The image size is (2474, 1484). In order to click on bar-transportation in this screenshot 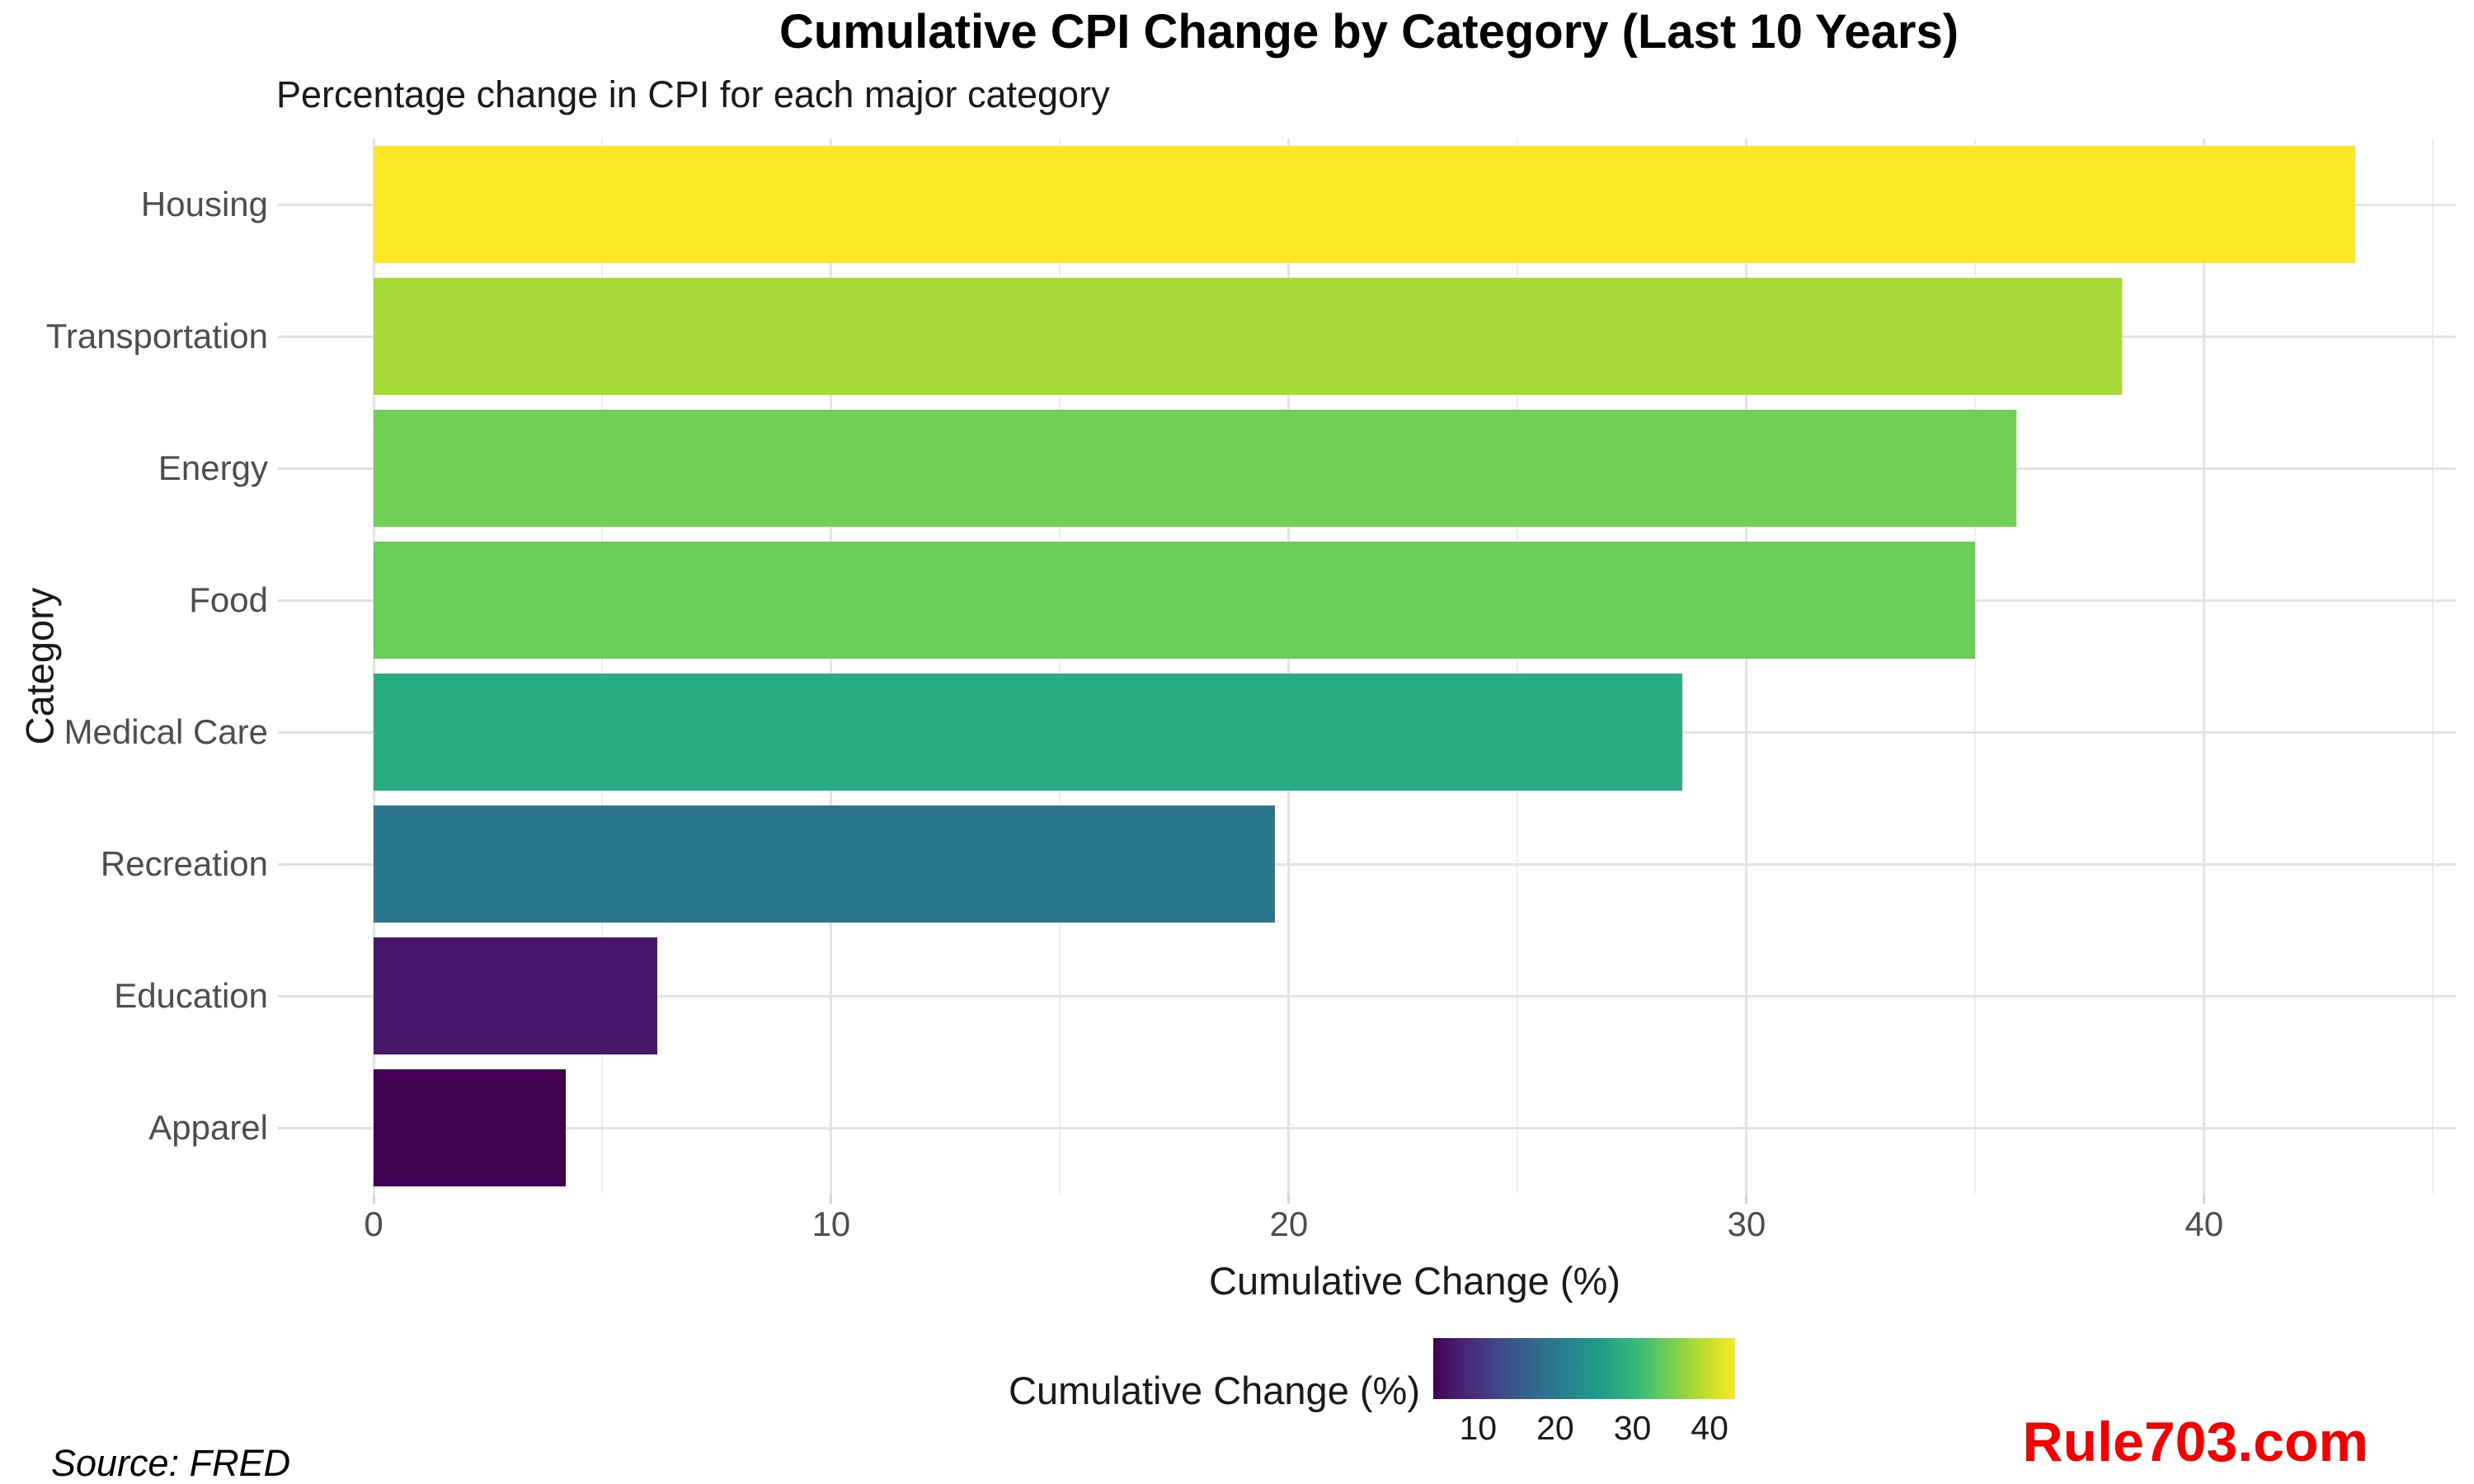, I will do `click(1248, 336)`.